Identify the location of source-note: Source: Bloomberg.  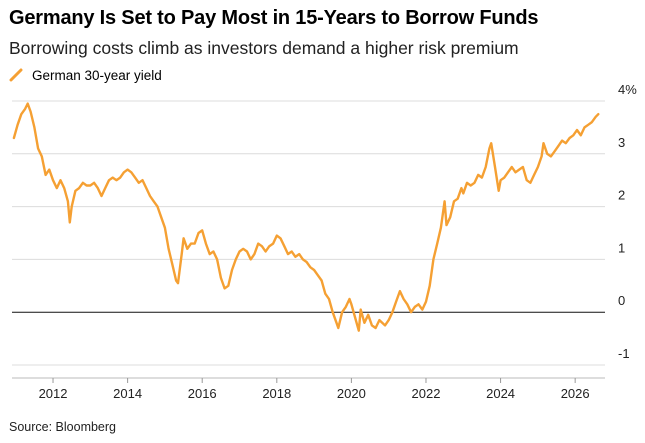
(63, 427).